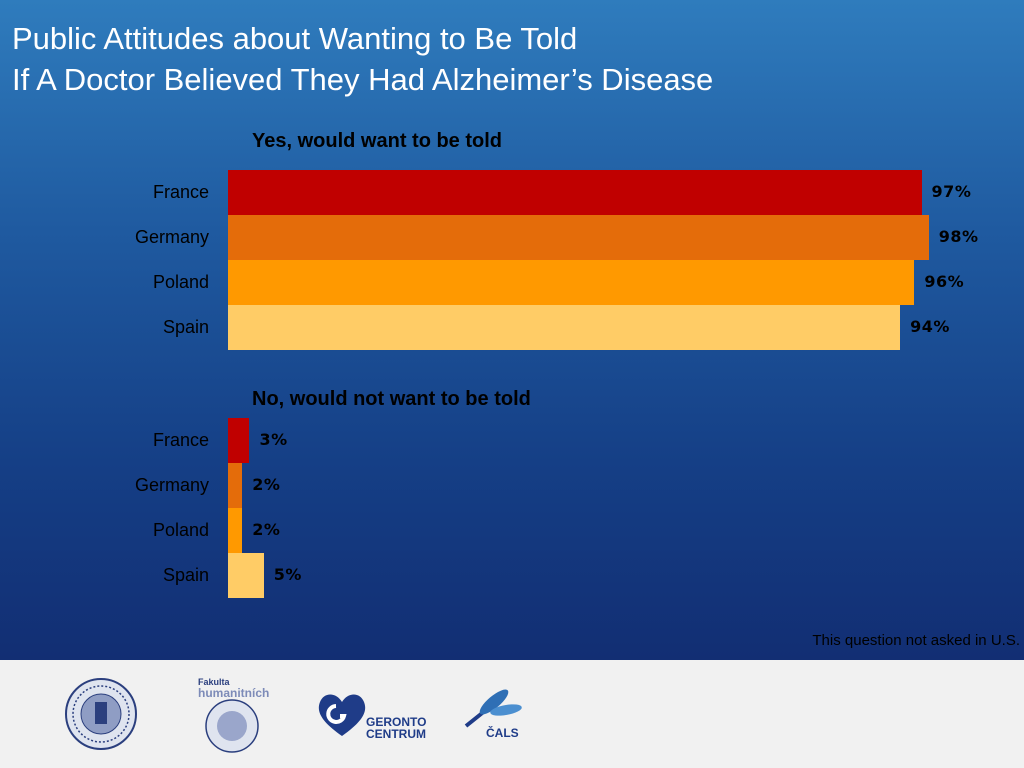 The image size is (1024, 768). I want to click on faculty-logo: Fakulta humanitních, so click(238, 718).